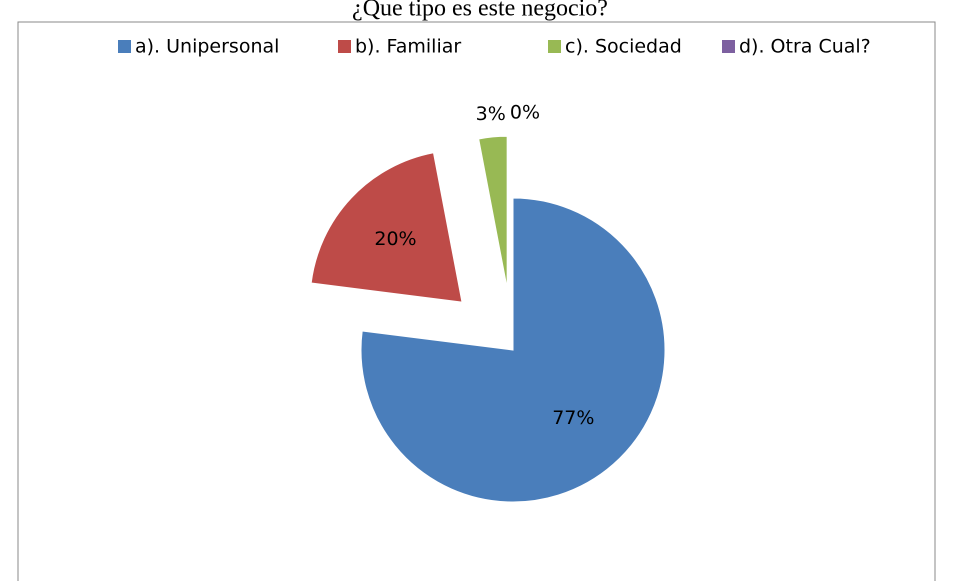  I want to click on chart-title: ¿Que tipo es este negocio?, so click(480, 11).